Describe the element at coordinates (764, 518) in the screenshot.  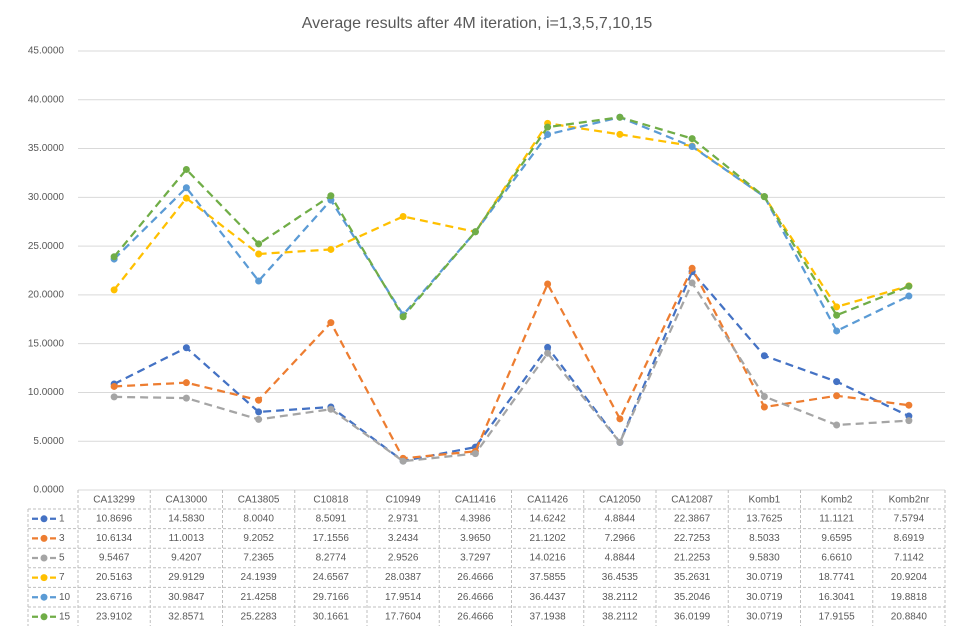
I see `table-value: 13.7625` at that location.